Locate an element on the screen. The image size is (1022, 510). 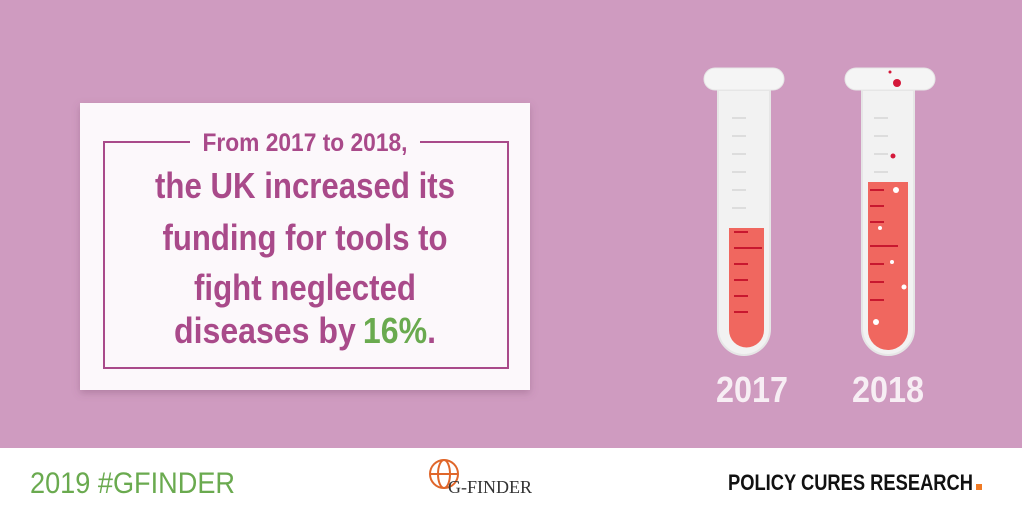
card-lead: From 2017 to 2018, is located at coordinates (305, 143).